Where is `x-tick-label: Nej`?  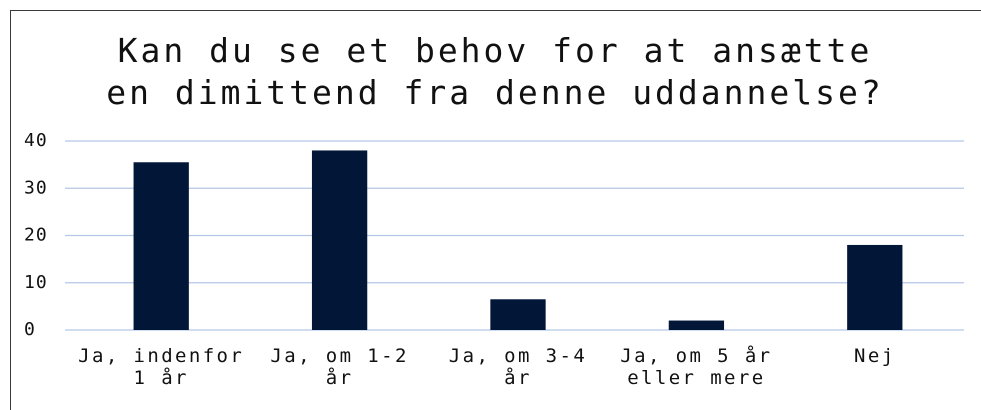 x-tick-label: Nej is located at coordinates (875, 356).